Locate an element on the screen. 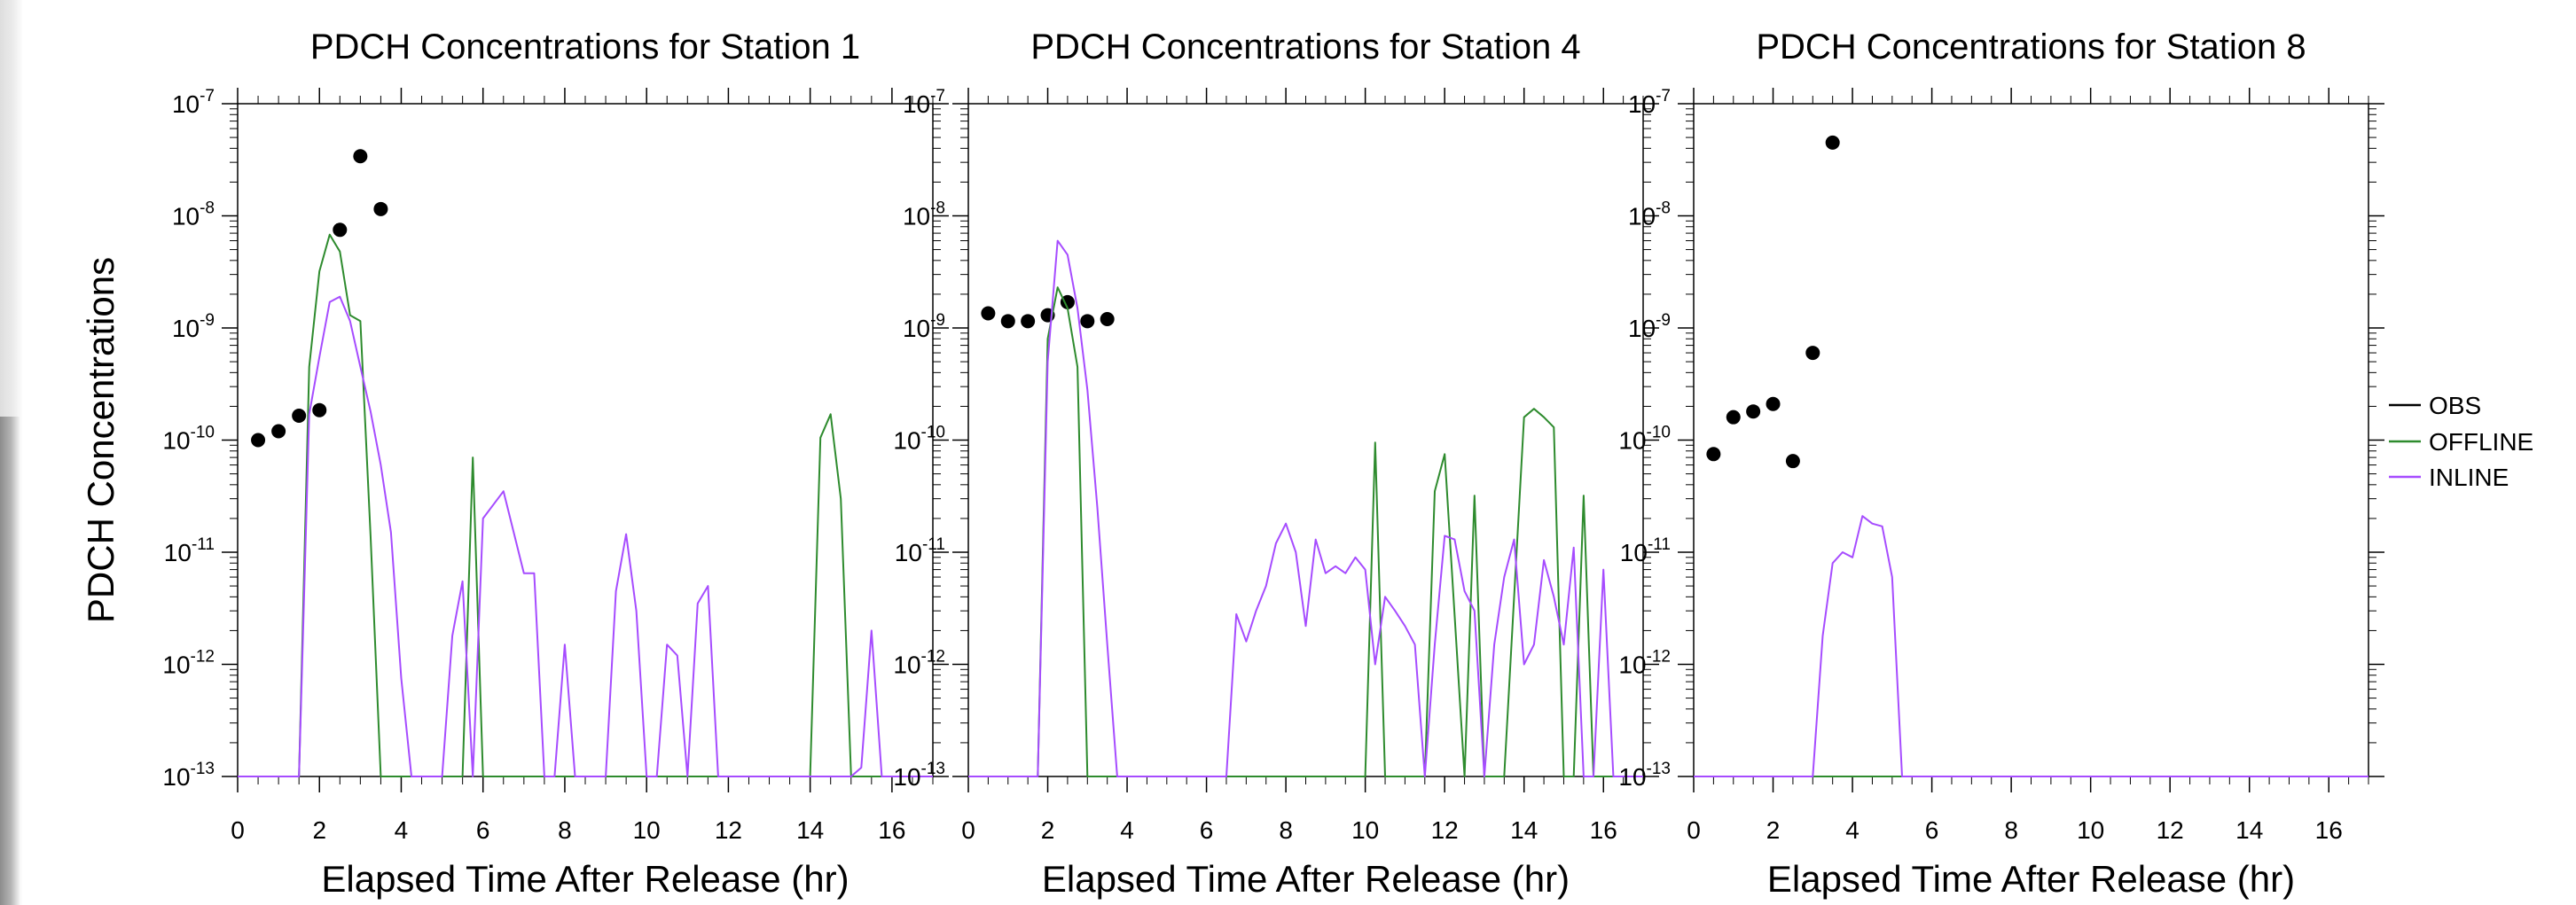 The height and width of the screenshot is (905, 2576). legend: OBS OFFLINE INLINE is located at coordinates (2461, 441).